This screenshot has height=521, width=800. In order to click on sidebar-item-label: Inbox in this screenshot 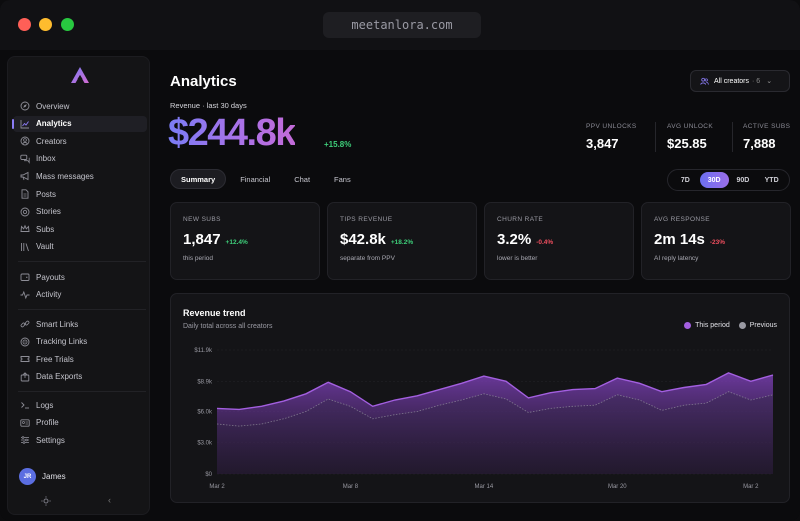, I will do `click(46, 159)`.